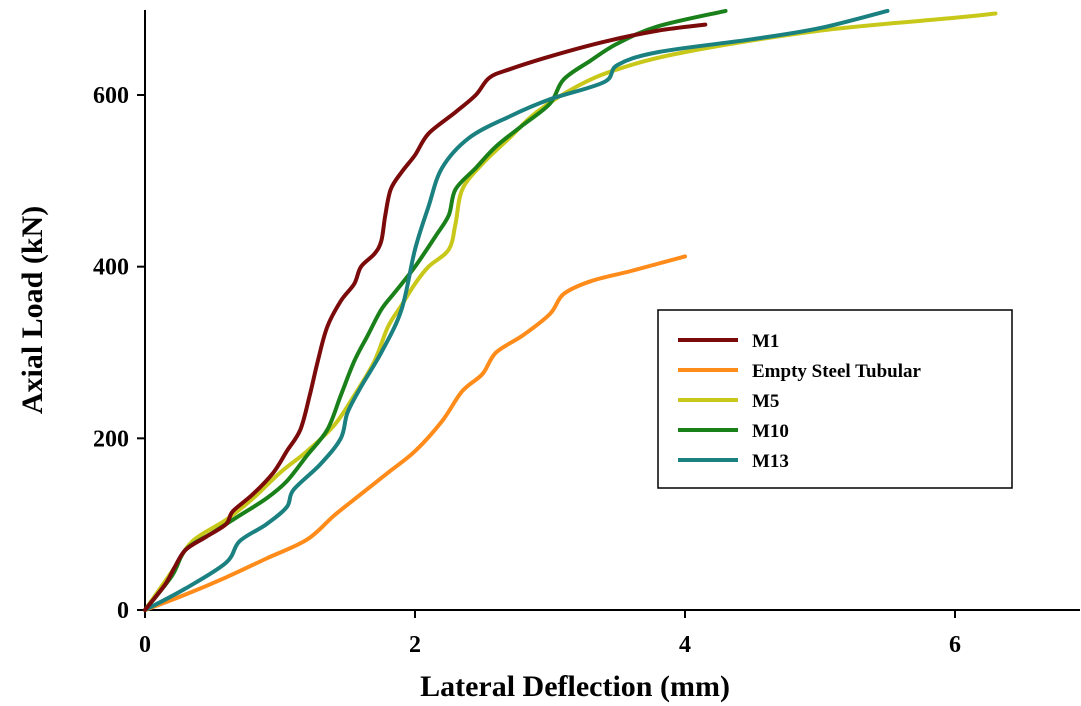 The height and width of the screenshot is (706, 1081). What do you see at coordinates (835, 399) in the screenshot?
I see `legend: M1 Empty Steel Tubular M5 M10 M13` at bounding box center [835, 399].